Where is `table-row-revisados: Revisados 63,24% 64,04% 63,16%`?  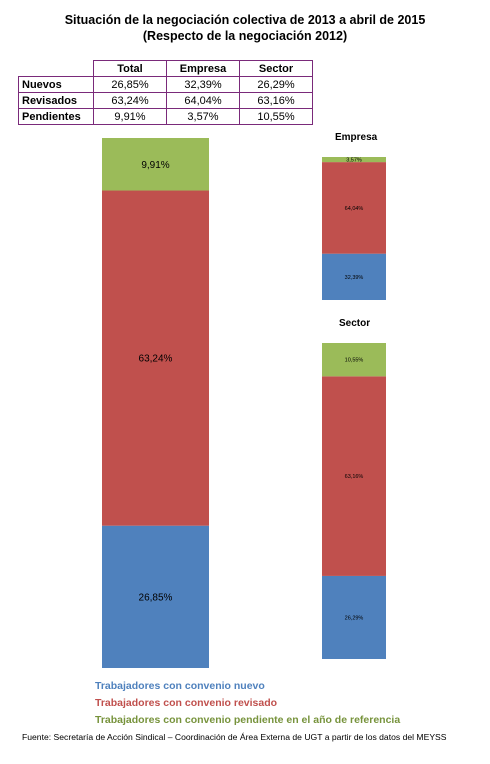 table-row-revisados: Revisados 63,24% 64,04% 63,16% is located at coordinates (165, 100).